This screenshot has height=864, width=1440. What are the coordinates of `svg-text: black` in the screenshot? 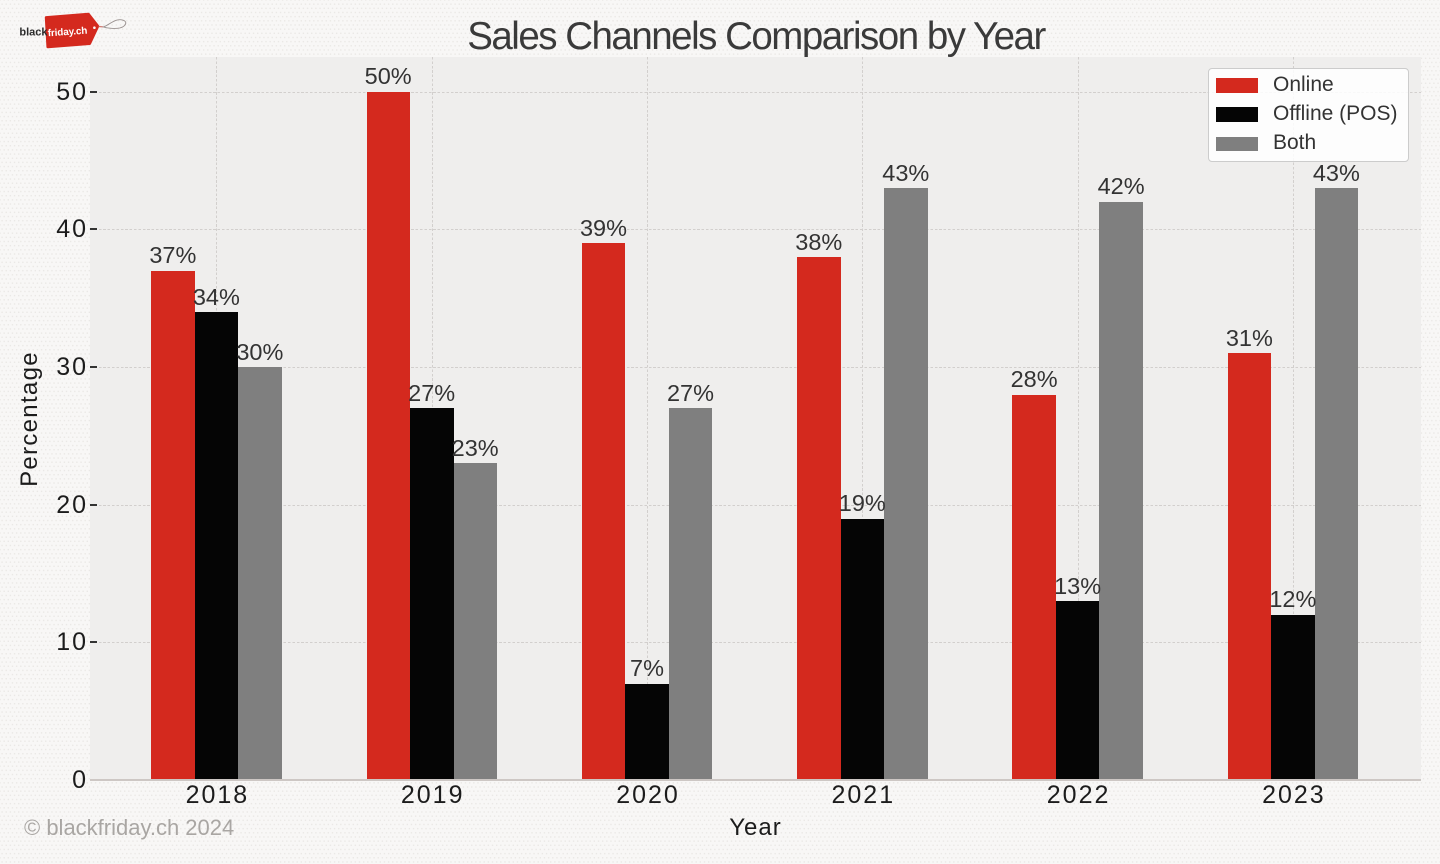 It's located at (33, 33).